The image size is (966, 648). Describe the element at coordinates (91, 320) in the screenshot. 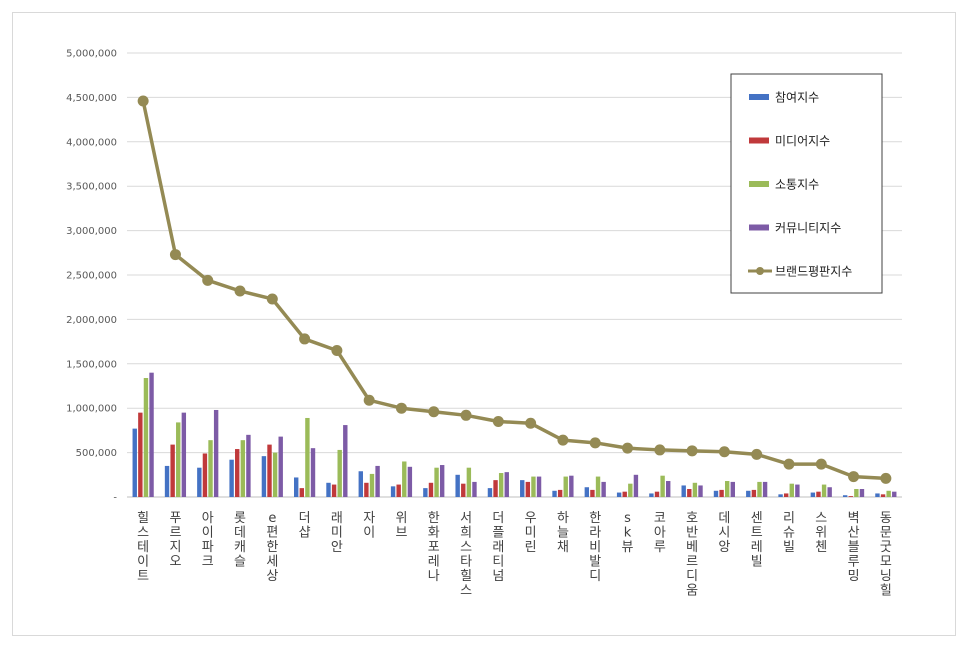

I see `y-tick-label: 2,000,000` at that location.